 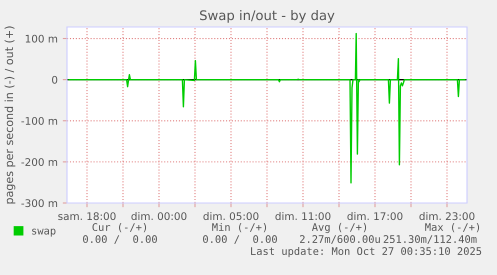 I want to click on chart-title: Swap in/out - by day, so click(x=267, y=16).